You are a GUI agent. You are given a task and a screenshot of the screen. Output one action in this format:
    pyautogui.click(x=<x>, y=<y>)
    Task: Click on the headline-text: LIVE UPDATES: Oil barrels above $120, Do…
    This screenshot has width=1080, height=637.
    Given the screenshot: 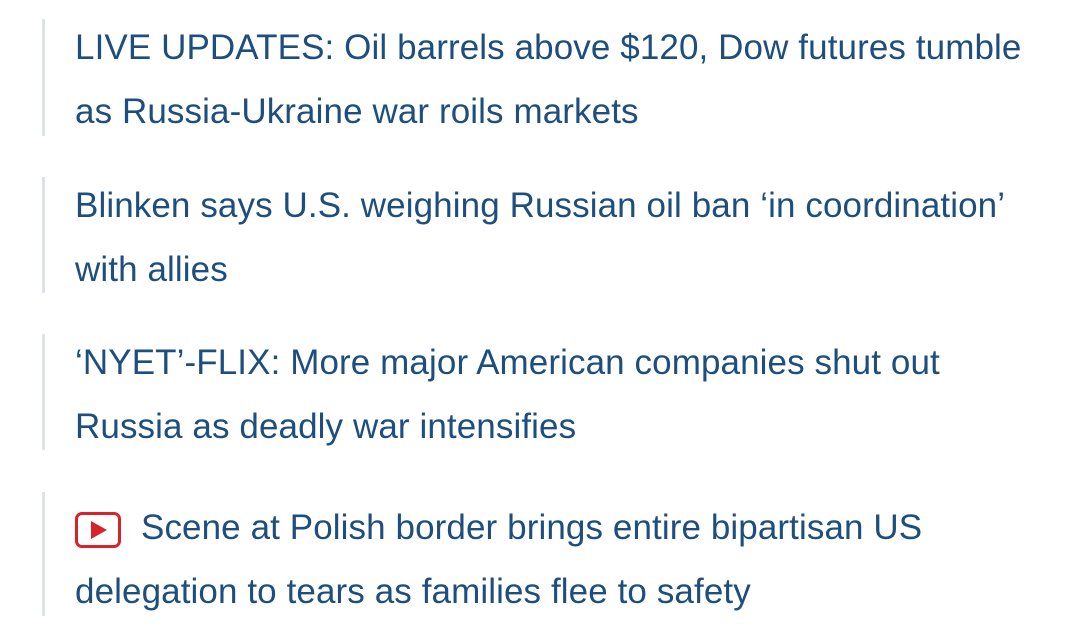 What is the action you would take?
    pyautogui.click(x=548, y=79)
    